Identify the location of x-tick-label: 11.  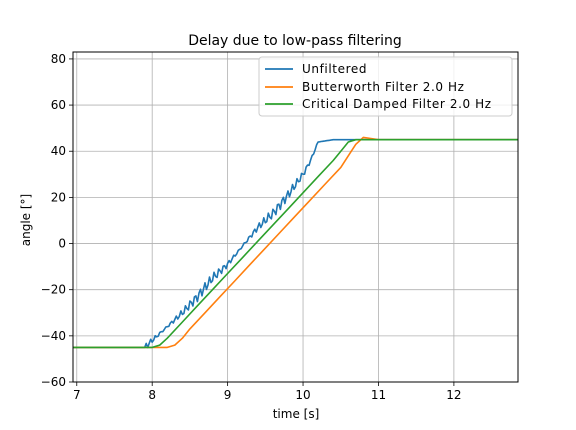
(378, 395).